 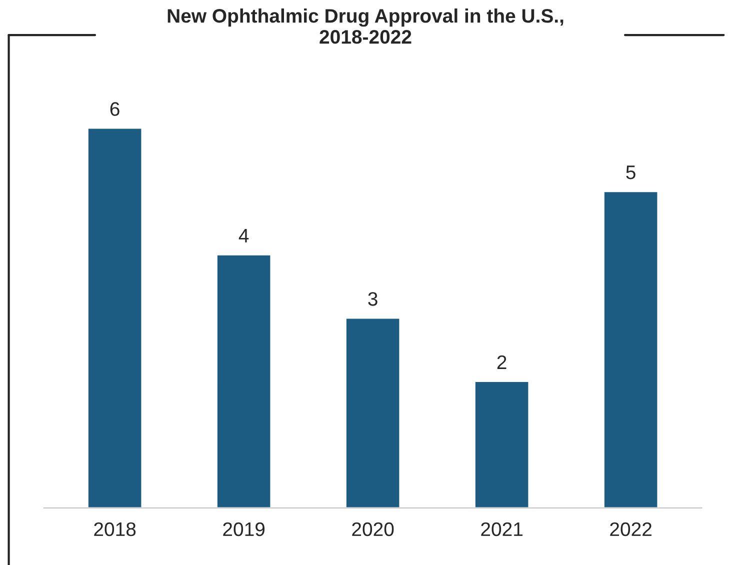 I want to click on x-tick-label: 2019, so click(x=244, y=529).